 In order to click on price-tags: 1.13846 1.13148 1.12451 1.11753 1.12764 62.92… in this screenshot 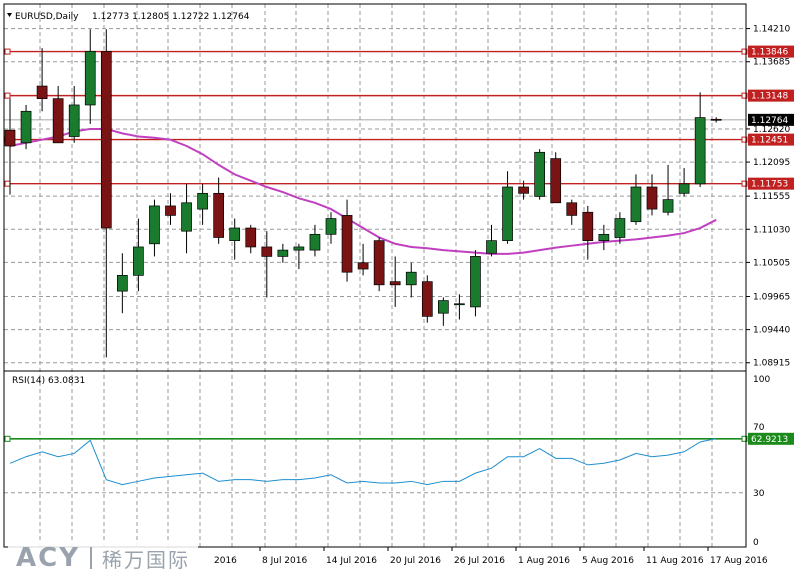, I will do `click(771, 245)`.